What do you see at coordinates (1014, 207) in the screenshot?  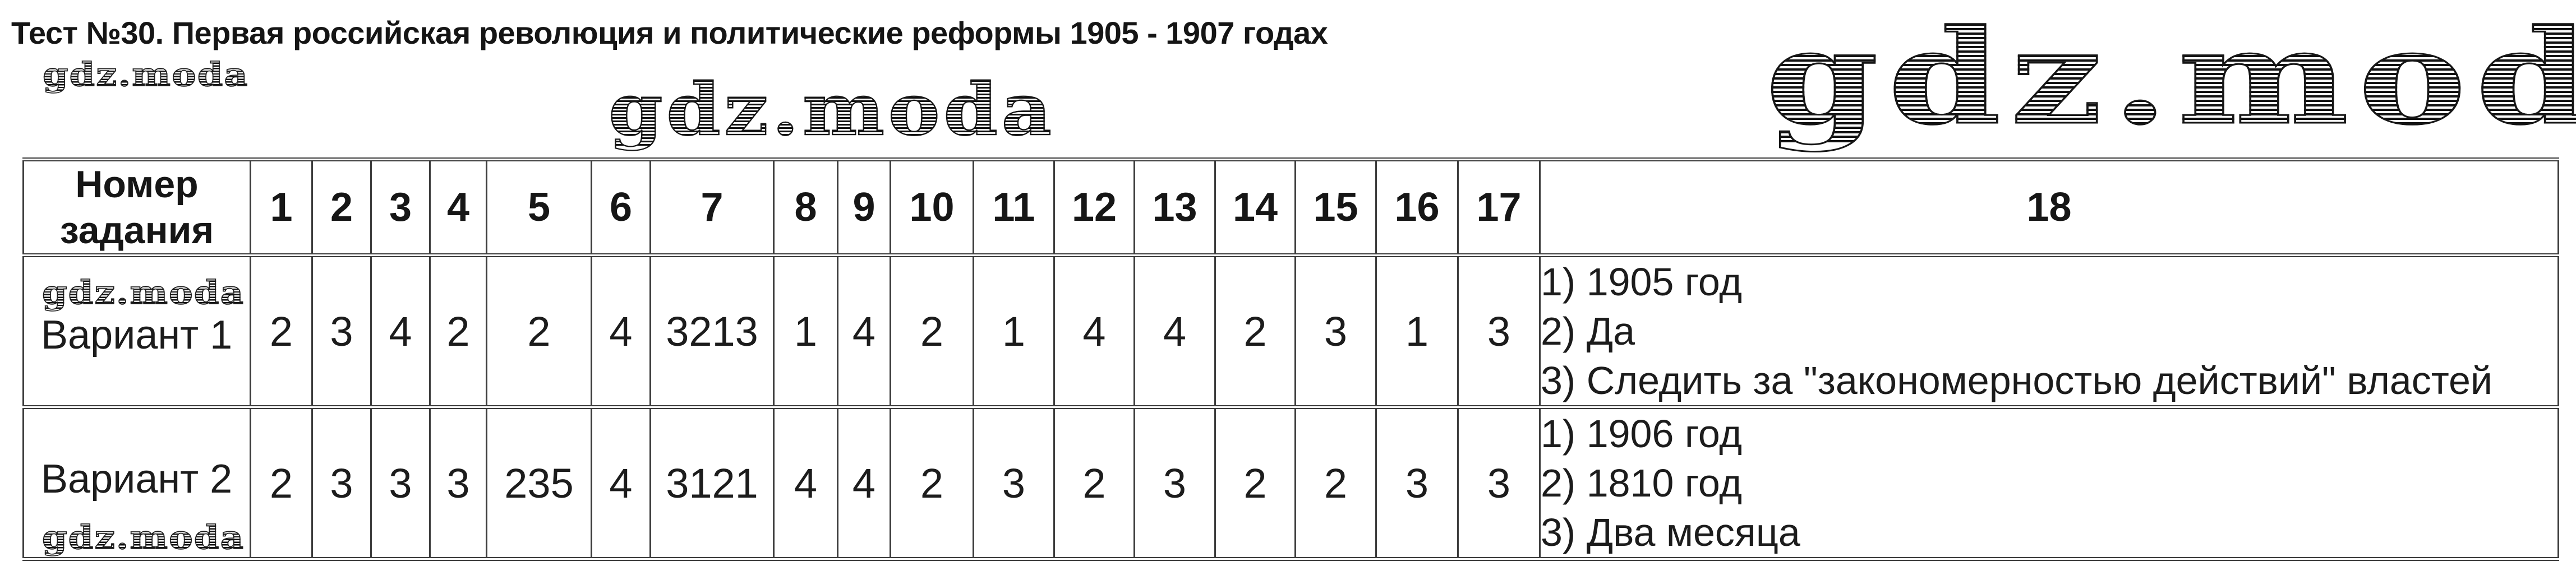 I see `header-cell: 11` at bounding box center [1014, 207].